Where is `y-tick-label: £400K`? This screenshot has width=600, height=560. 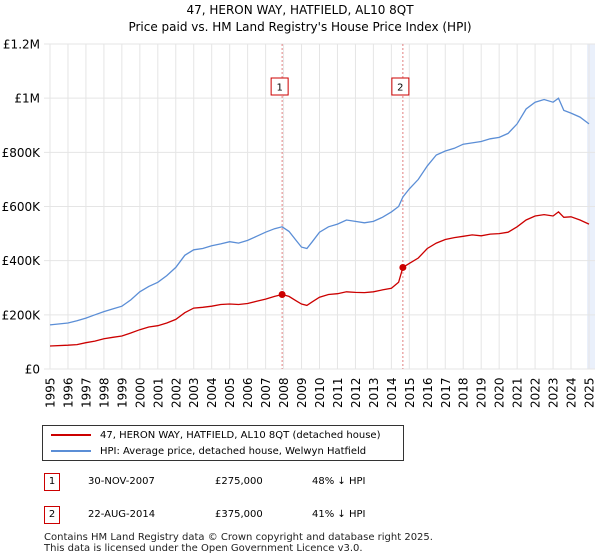 y-tick-label: £400K is located at coordinates (22, 261).